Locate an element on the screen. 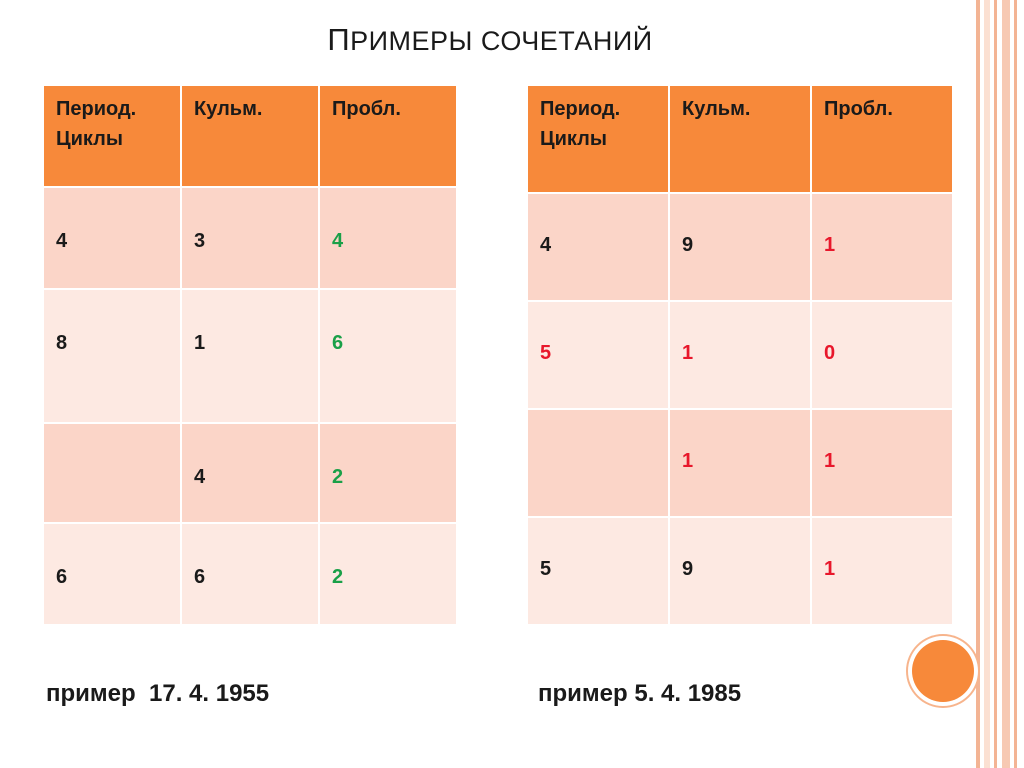  table-cell: 3 is located at coordinates (250, 238).